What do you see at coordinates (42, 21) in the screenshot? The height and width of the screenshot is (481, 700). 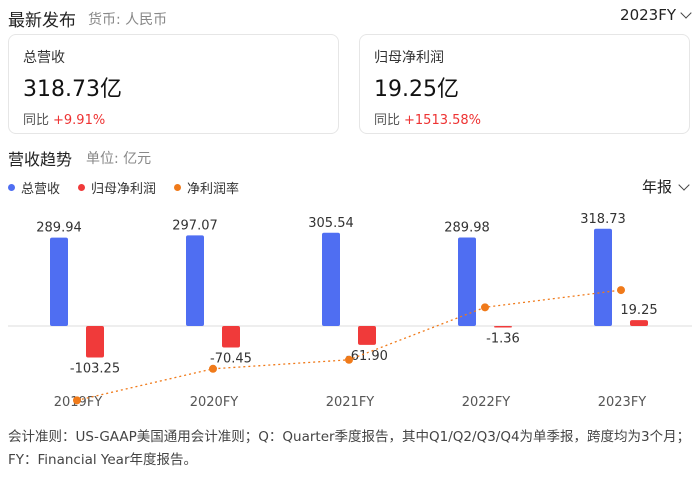 I see `section-title-latest: 最新发布` at bounding box center [42, 21].